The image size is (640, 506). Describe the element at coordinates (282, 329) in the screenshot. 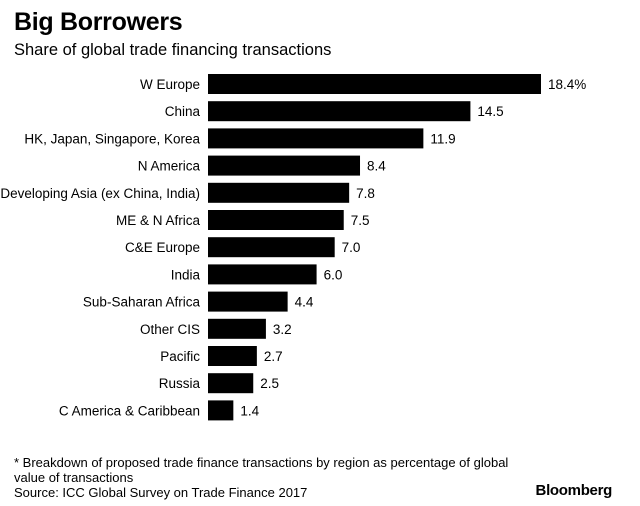

I see `value-label: 3.2` at that location.